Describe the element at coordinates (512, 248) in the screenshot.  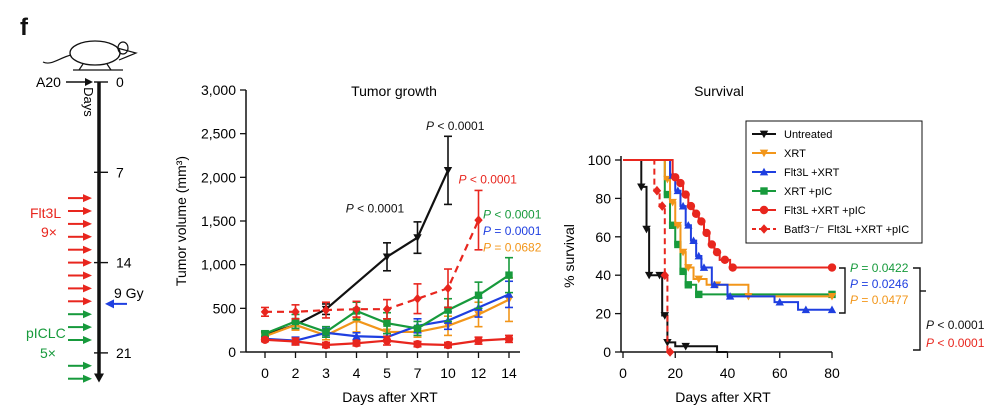
I see `growth-p-value: P = 0.0682` at that location.